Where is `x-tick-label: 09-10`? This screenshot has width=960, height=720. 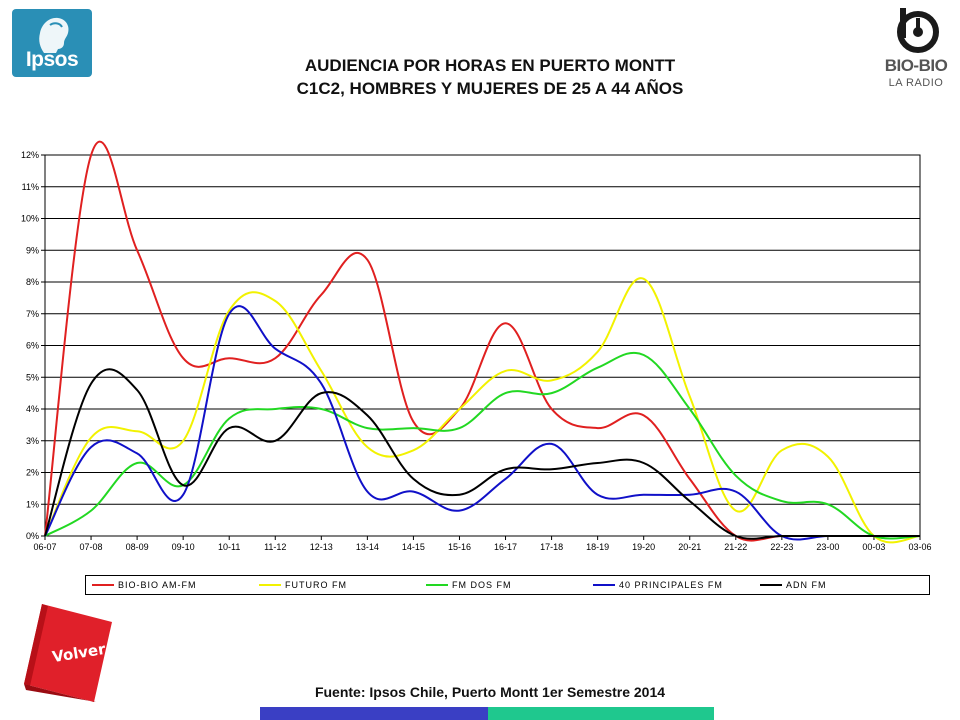
x-tick-label: 09-10 is located at coordinates (183, 547).